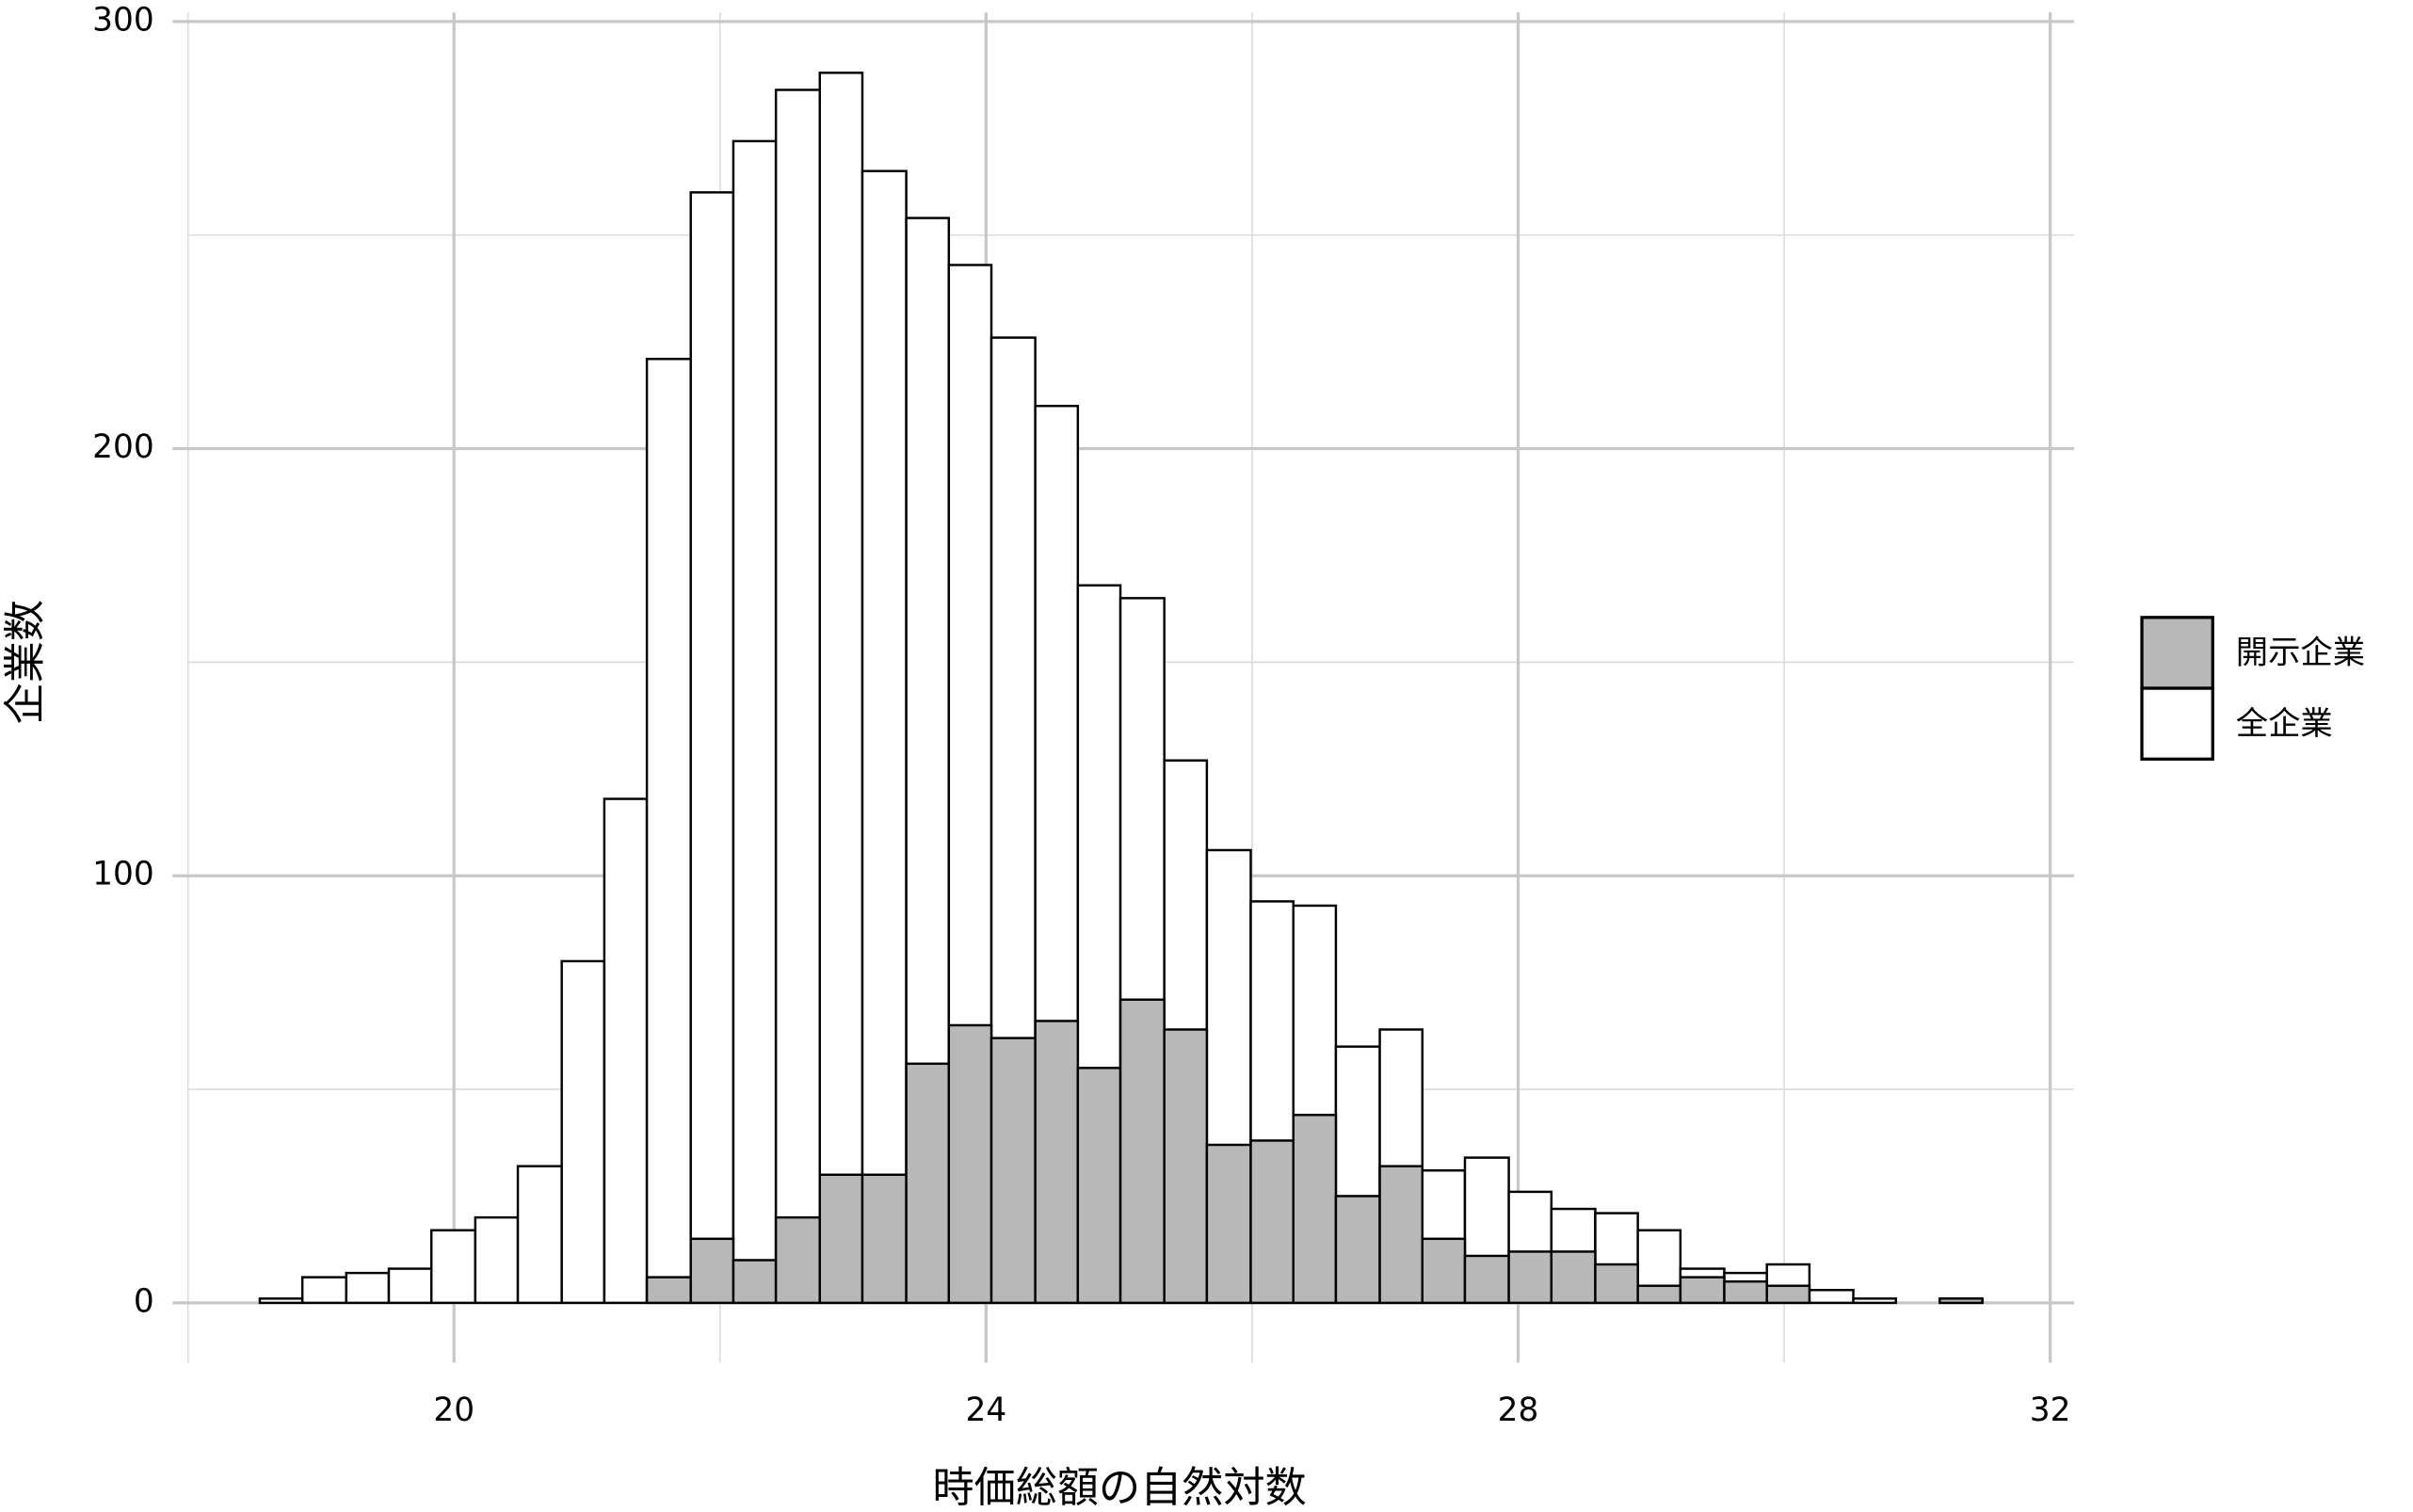  What do you see at coordinates (1518, 1410) in the screenshot?
I see `x-tick-label: 28` at bounding box center [1518, 1410].